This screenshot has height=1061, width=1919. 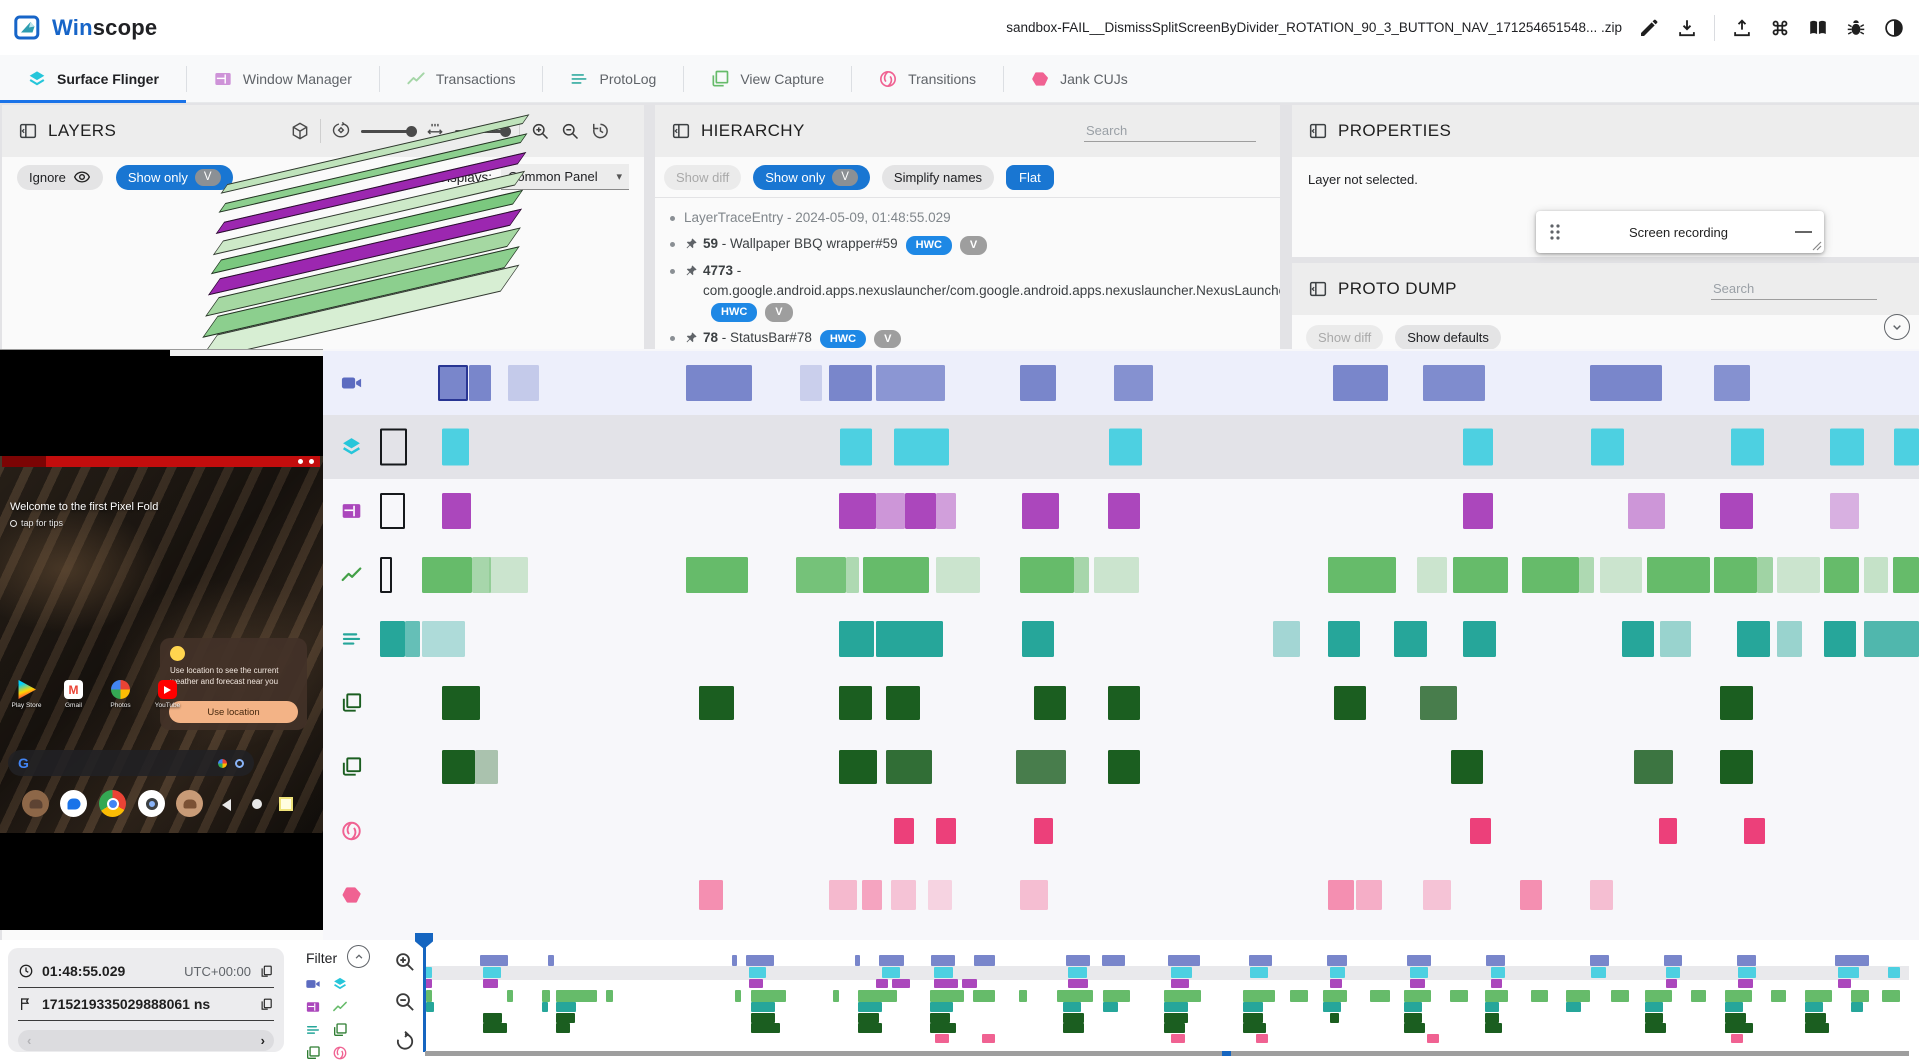 What do you see at coordinates (1149, 767) in the screenshot?
I see `track-lane-view-capture-launcher` at bounding box center [1149, 767].